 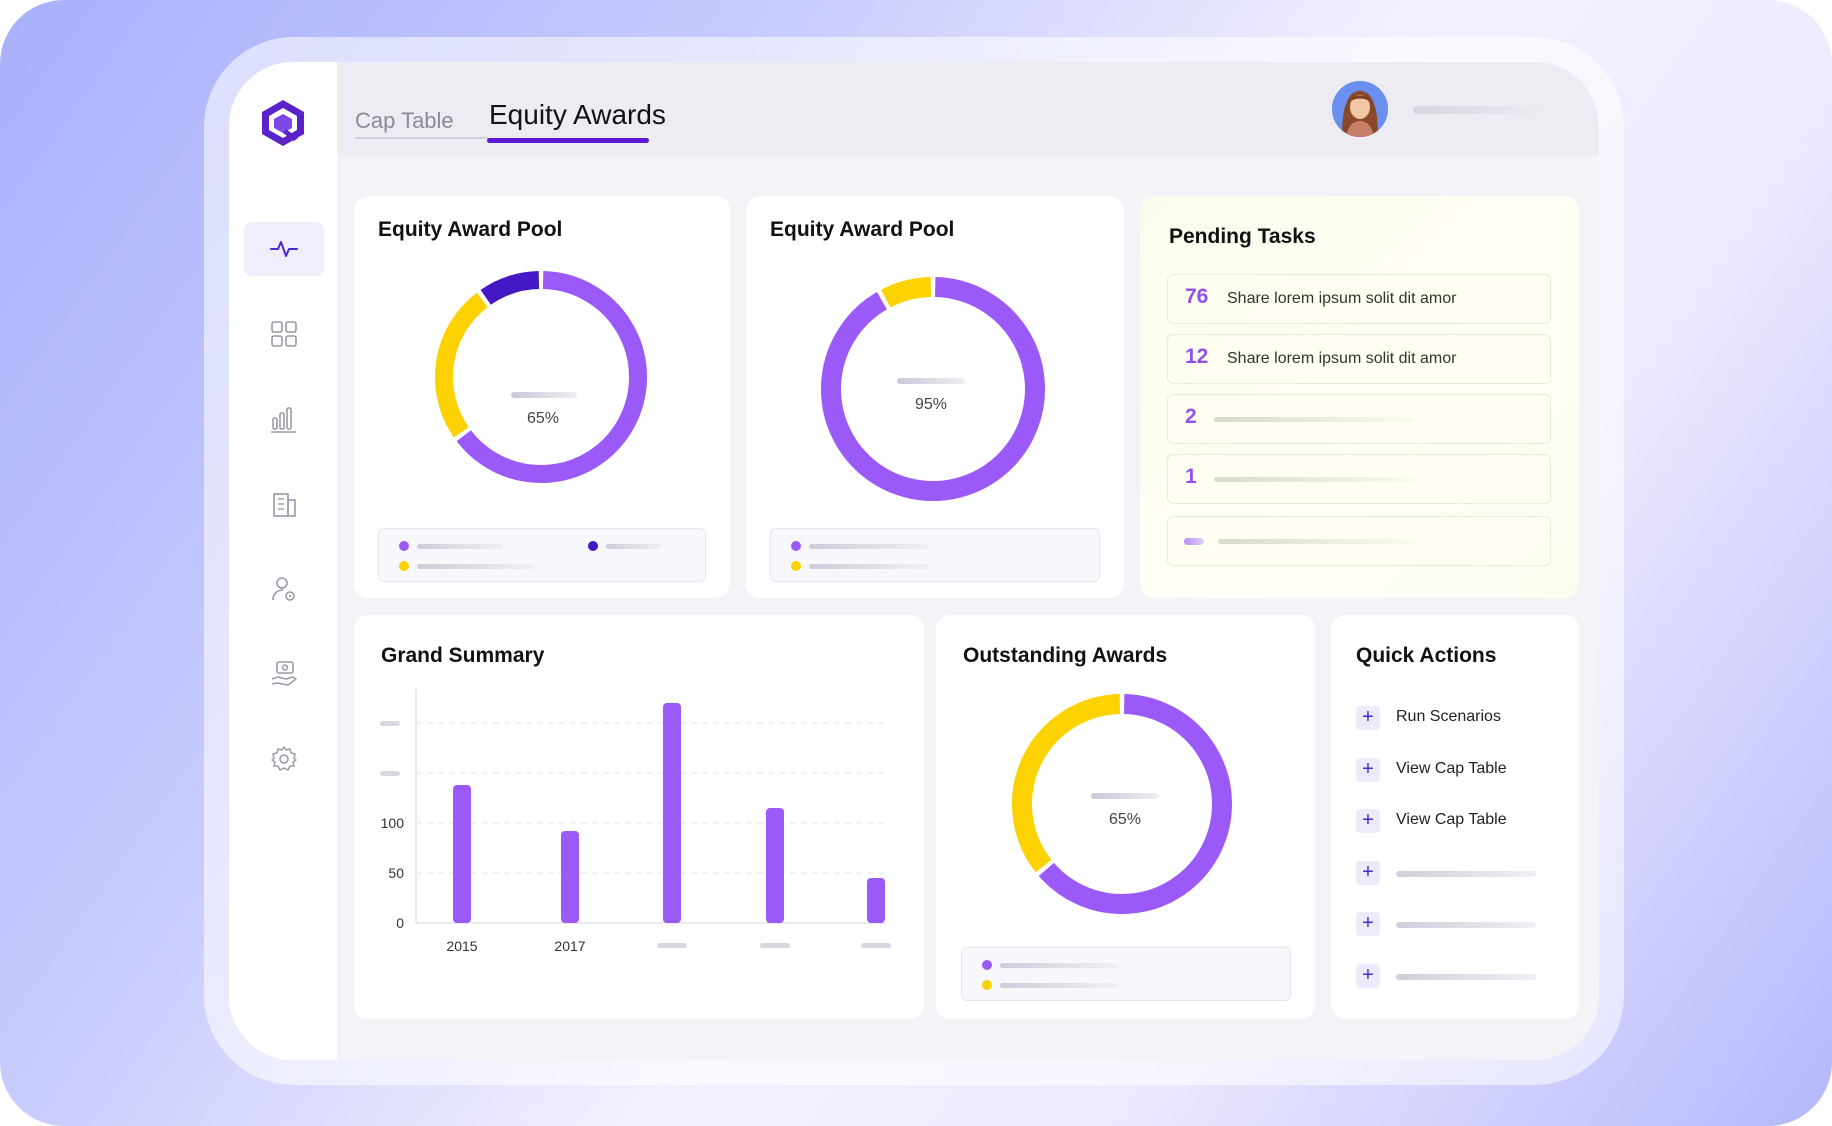 I want to click on outstanding-awards-card: Outstanding Awards 65%, so click(x=1125, y=817).